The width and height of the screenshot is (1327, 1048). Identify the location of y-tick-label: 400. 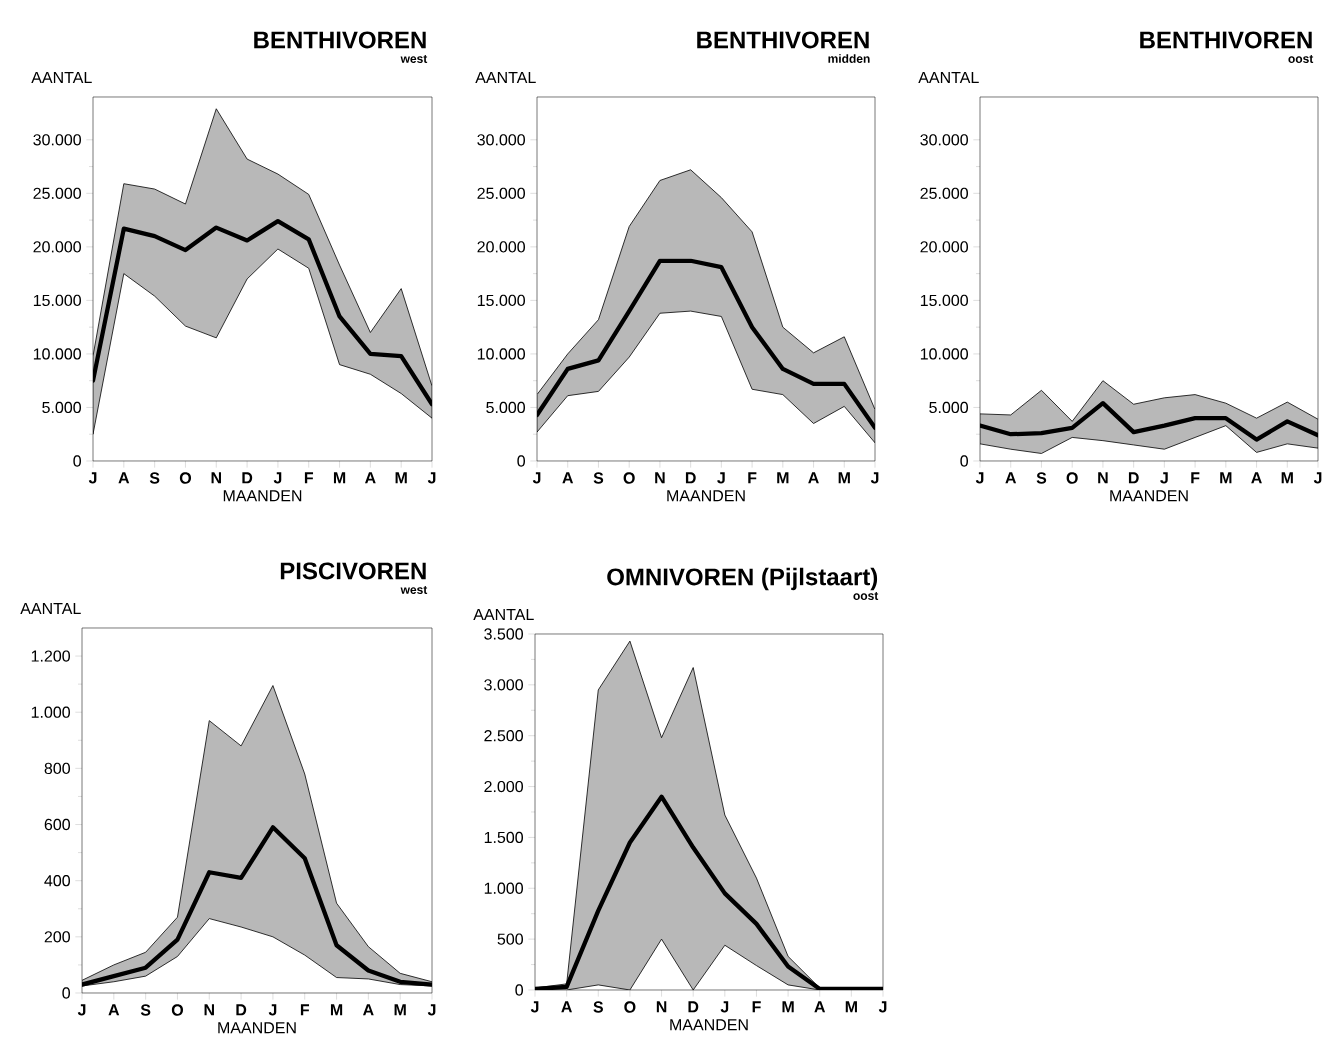
(57, 881).